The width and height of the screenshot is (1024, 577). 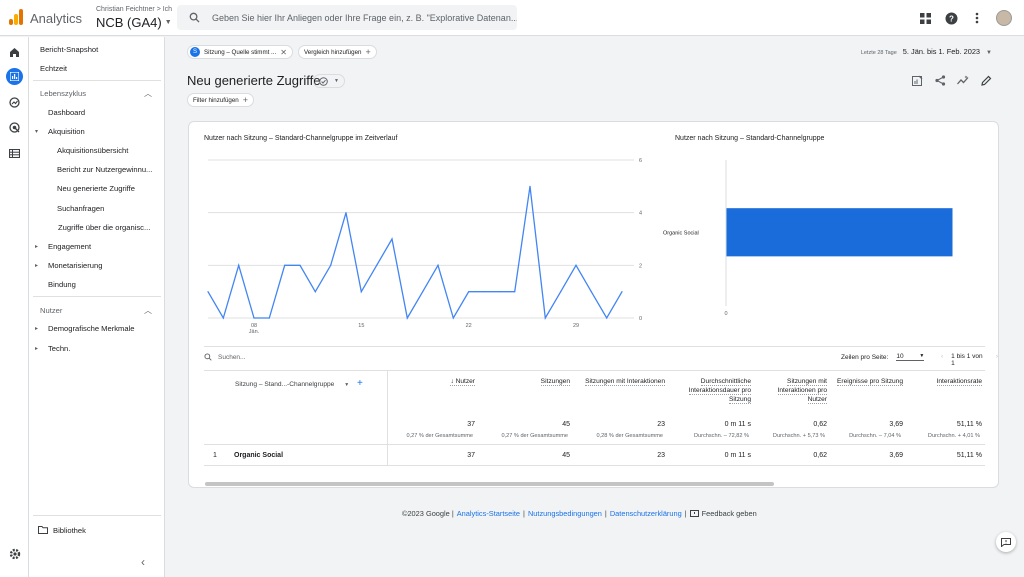 I want to click on nav-monetization: Monetarisierung, so click(x=75, y=265).